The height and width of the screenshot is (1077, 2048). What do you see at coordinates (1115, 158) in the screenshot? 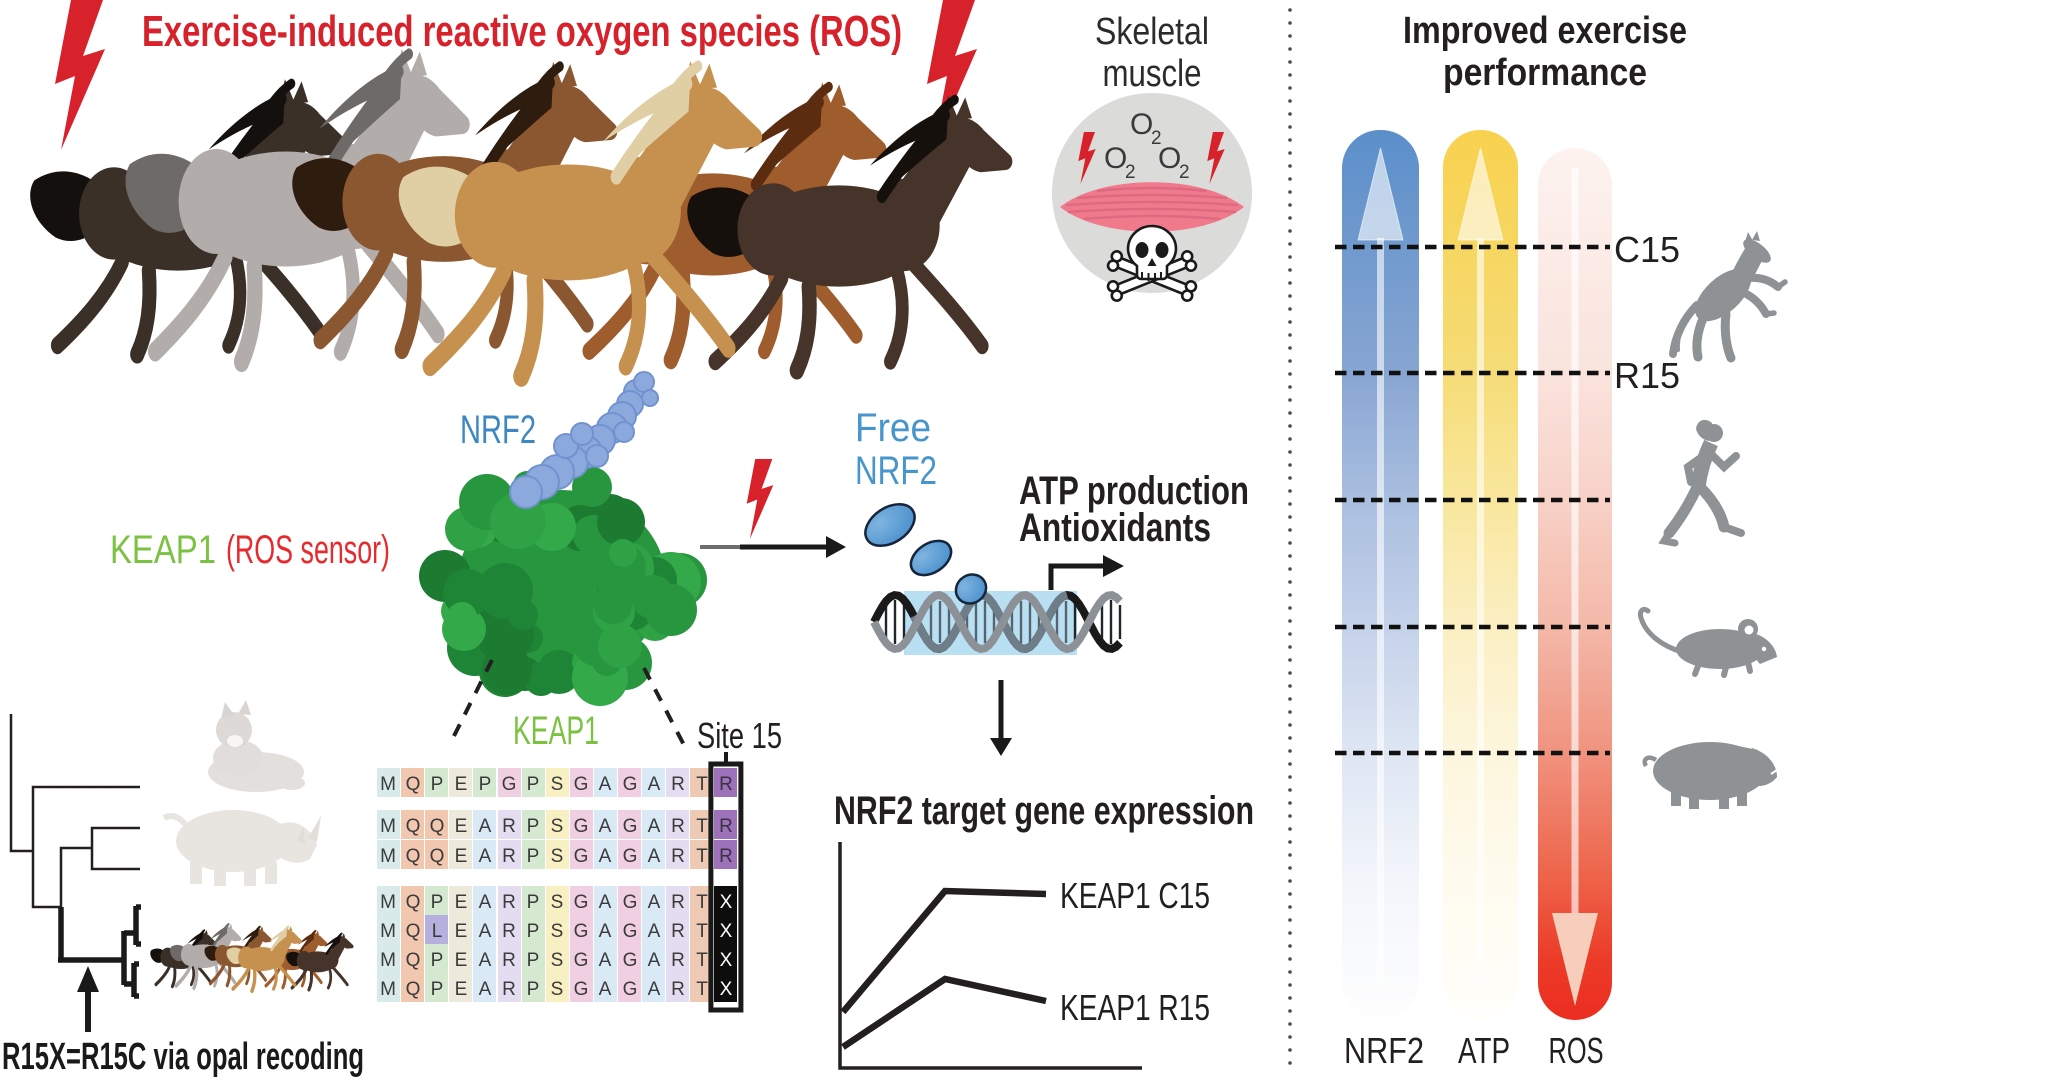
I see `svg-text: O` at bounding box center [1115, 158].